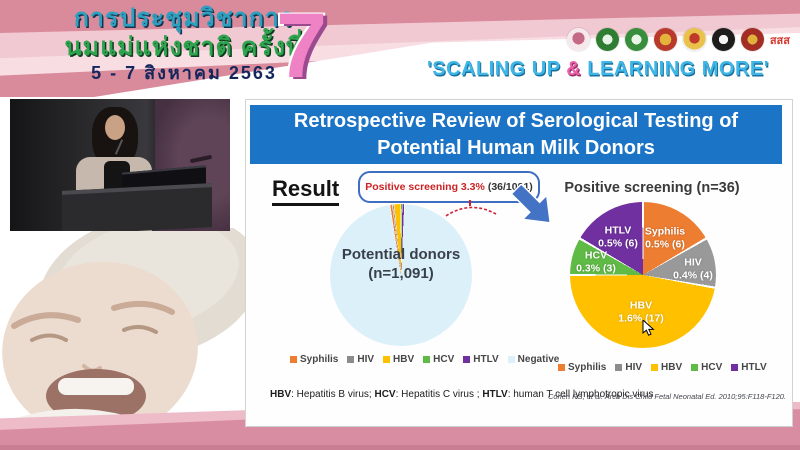  What do you see at coordinates (533, 359) in the screenshot?
I see `legend-item-negative: Negative` at bounding box center [533, 359].